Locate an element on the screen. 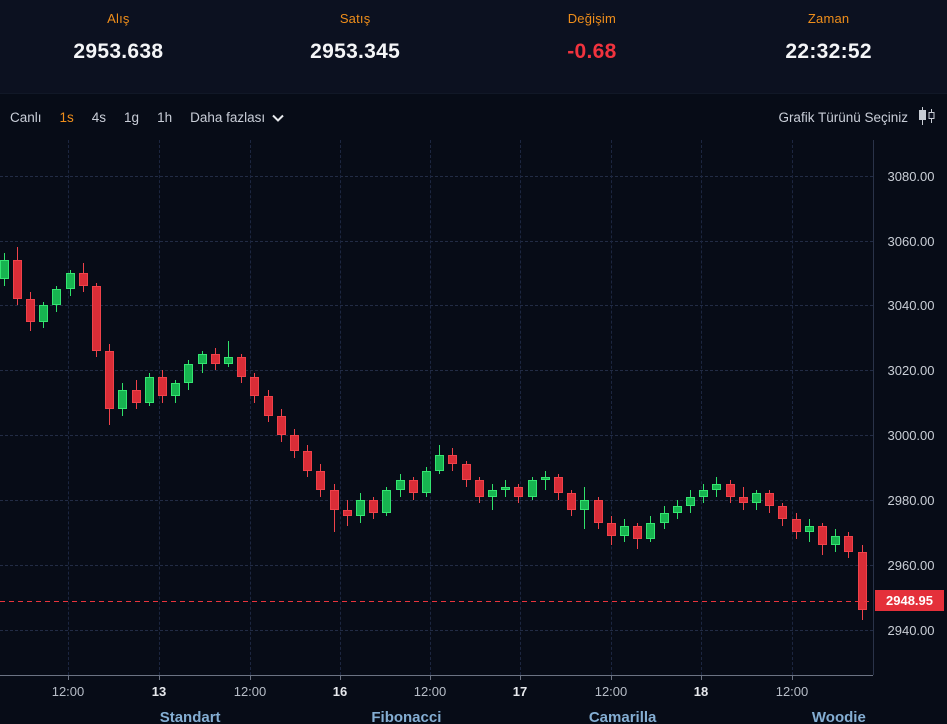  time-axis-line is located at coordinates (436, 675).